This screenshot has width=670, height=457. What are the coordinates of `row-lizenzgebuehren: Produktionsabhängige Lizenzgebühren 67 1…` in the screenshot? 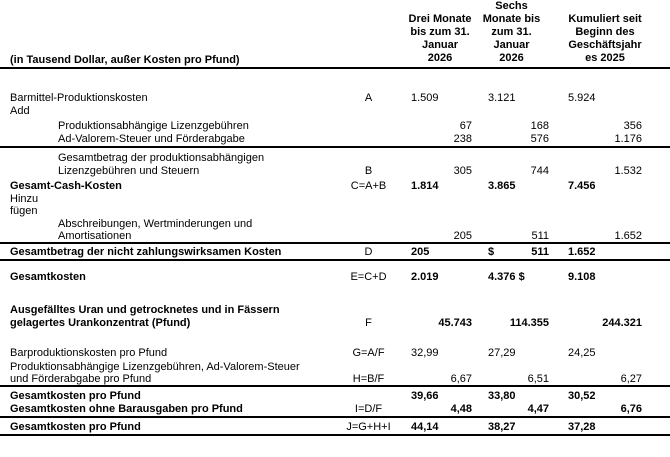 It's located at (335, 126).